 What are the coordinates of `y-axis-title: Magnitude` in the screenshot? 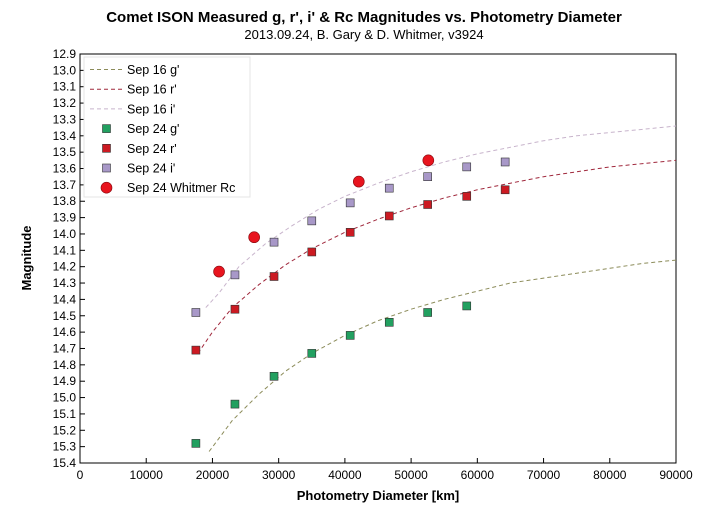 It's located at (26, 258).